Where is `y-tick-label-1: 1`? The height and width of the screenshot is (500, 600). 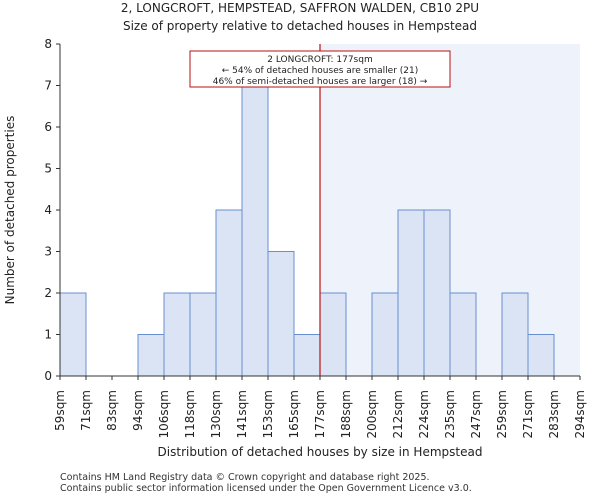 y-tick-label-1: 1 is located at coordinates (48, 335).